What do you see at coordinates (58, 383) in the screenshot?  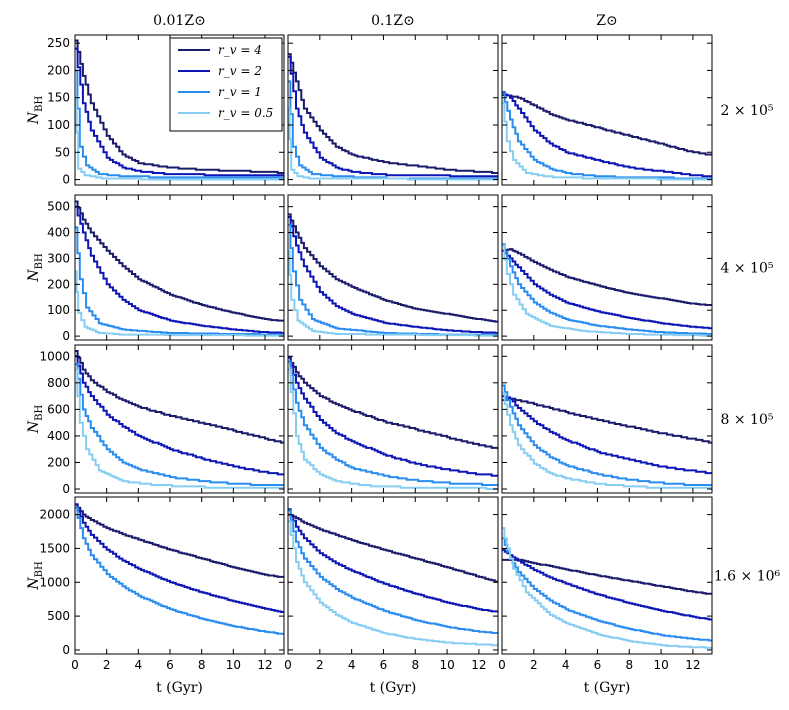 I see `y-tick-label: 800` at bounding box center [58, 383].